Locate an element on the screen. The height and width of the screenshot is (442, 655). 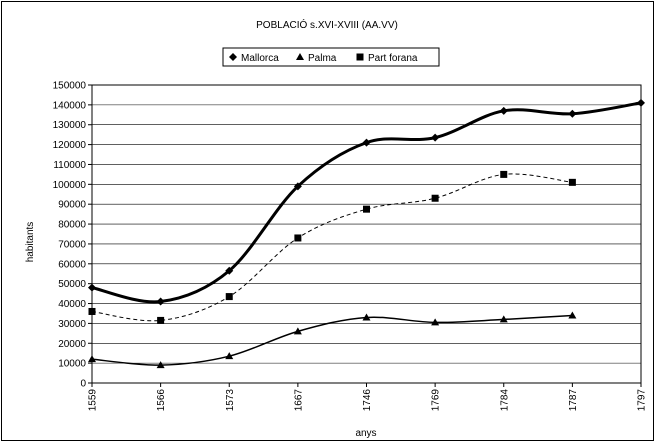
x-tick-label: 1787 is located at coordinates (573, 400).